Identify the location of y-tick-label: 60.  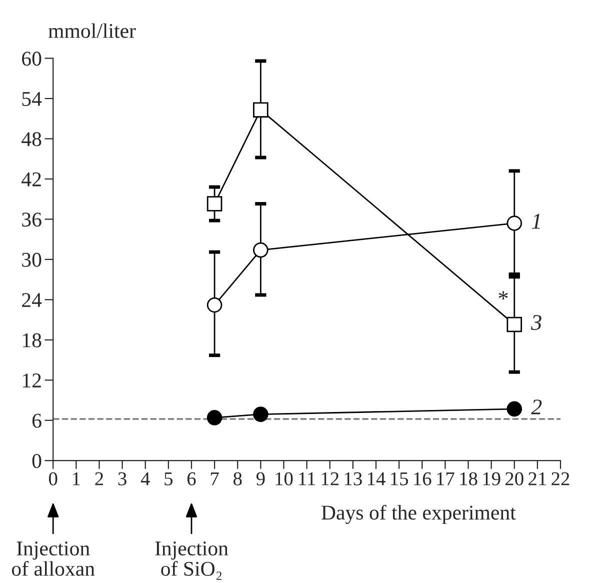
(32, 59).